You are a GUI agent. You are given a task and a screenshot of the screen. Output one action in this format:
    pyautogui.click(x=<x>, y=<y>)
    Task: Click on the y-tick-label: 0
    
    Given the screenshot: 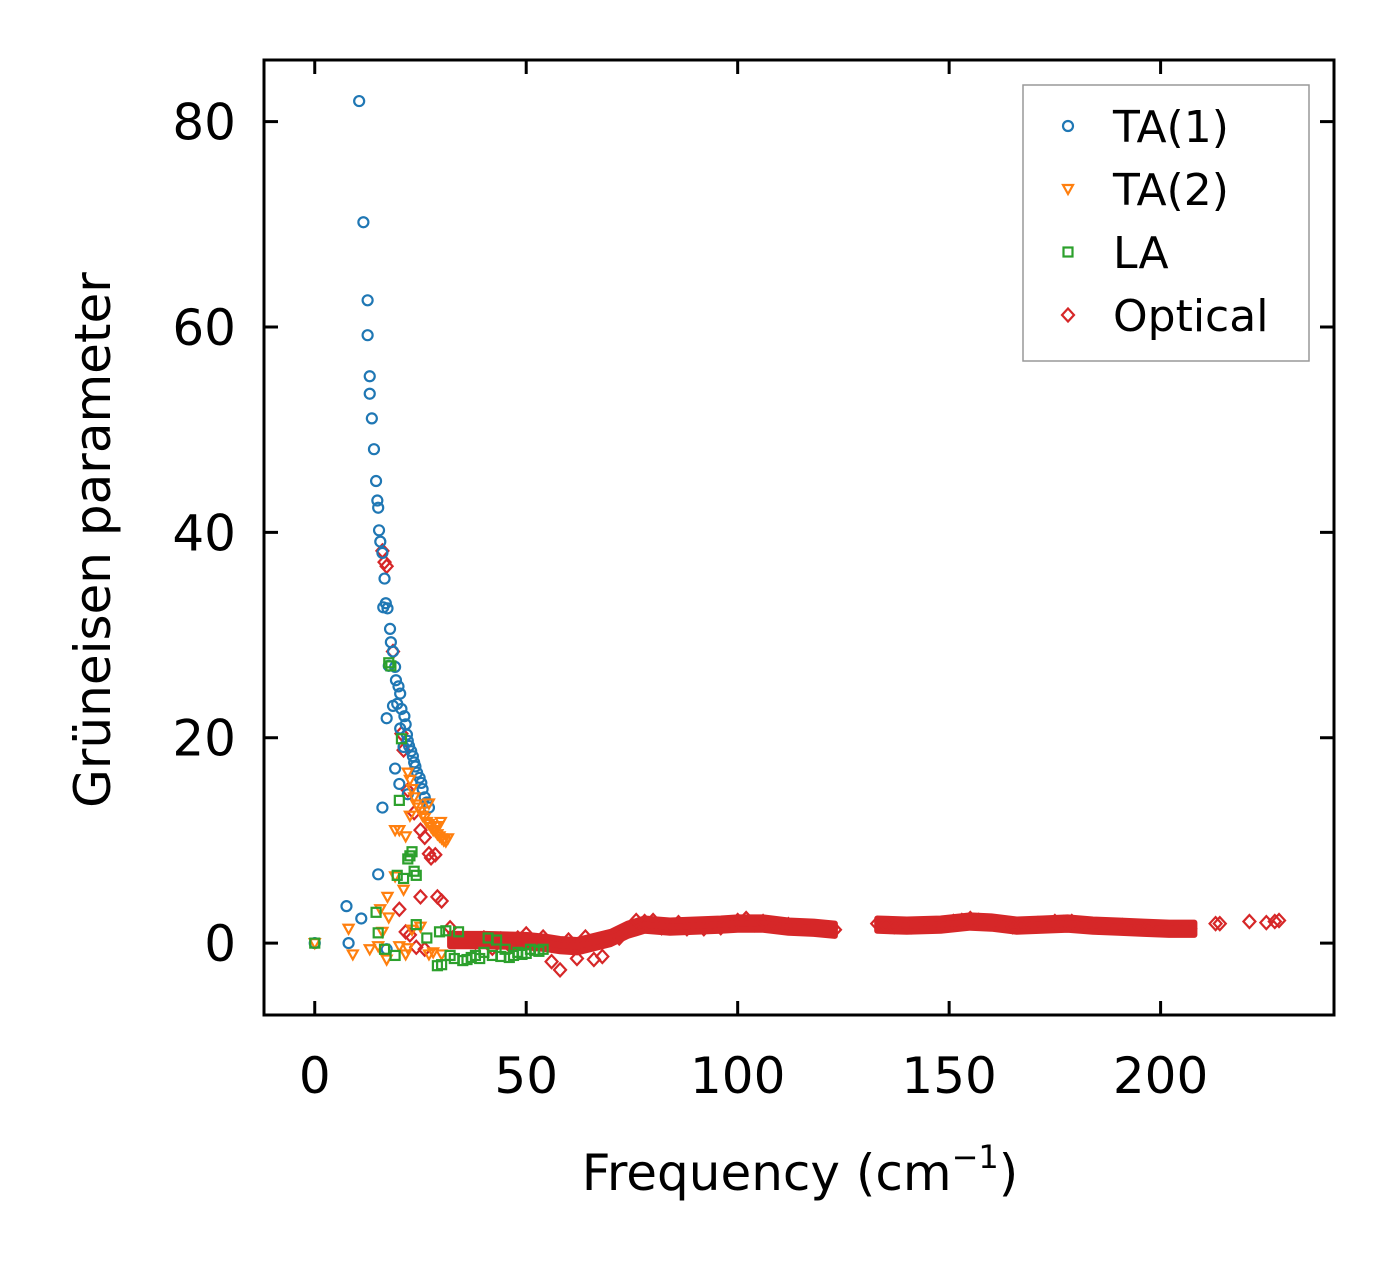 What is the action you would take?
    pyautogui.click(x=220, y=944)
    